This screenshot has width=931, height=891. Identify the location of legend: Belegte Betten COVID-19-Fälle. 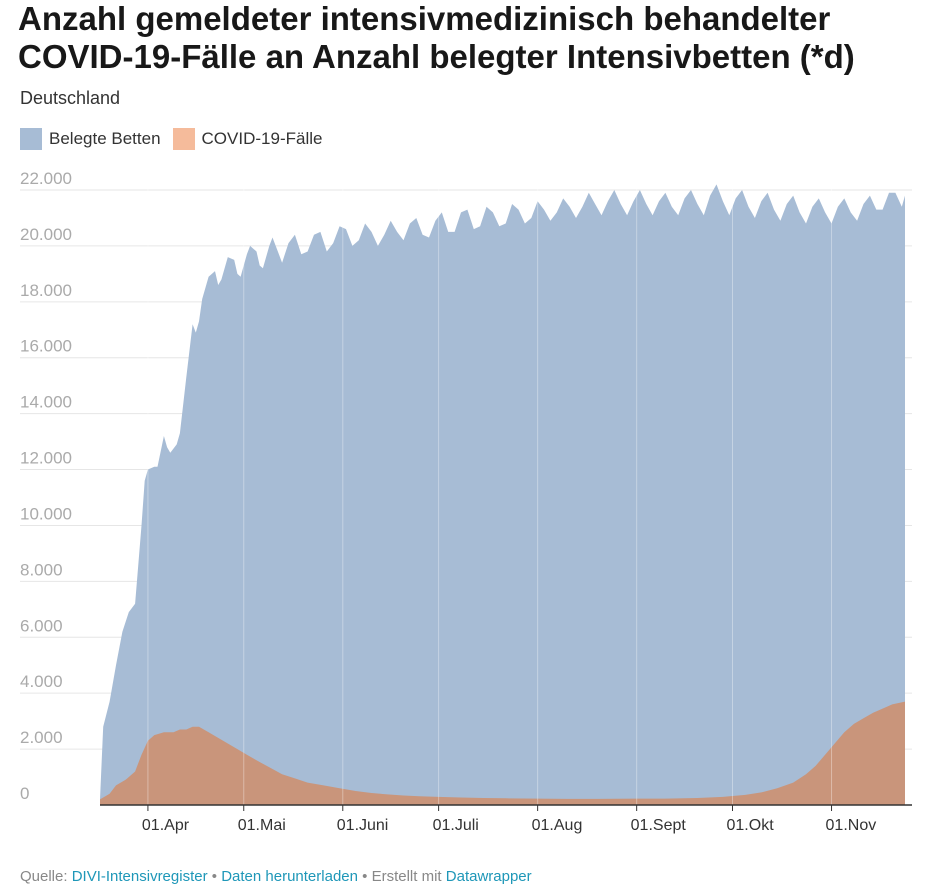
(177, 139).